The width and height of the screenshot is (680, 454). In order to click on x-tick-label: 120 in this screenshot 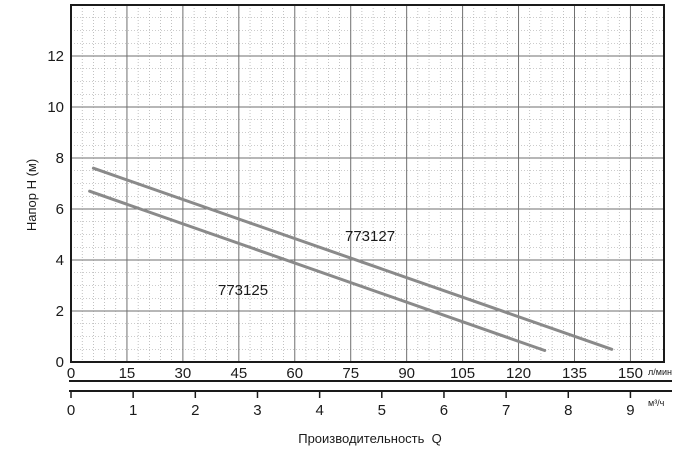, I will do `click(518, 373)`.